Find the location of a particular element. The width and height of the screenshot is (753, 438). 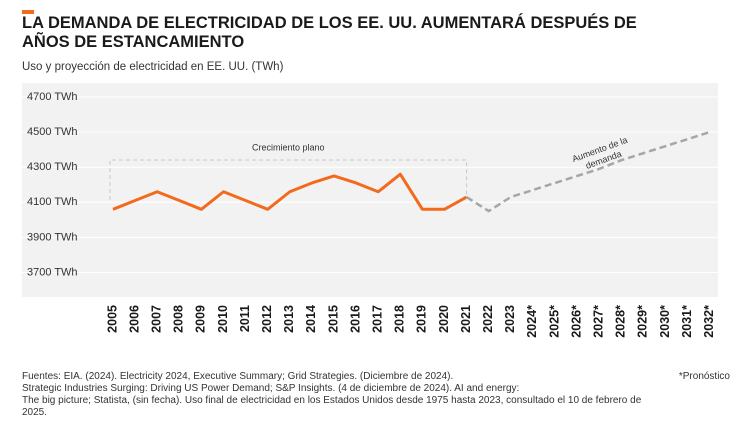

x-tick-label: 2005 is located at coordinates (112, 319).